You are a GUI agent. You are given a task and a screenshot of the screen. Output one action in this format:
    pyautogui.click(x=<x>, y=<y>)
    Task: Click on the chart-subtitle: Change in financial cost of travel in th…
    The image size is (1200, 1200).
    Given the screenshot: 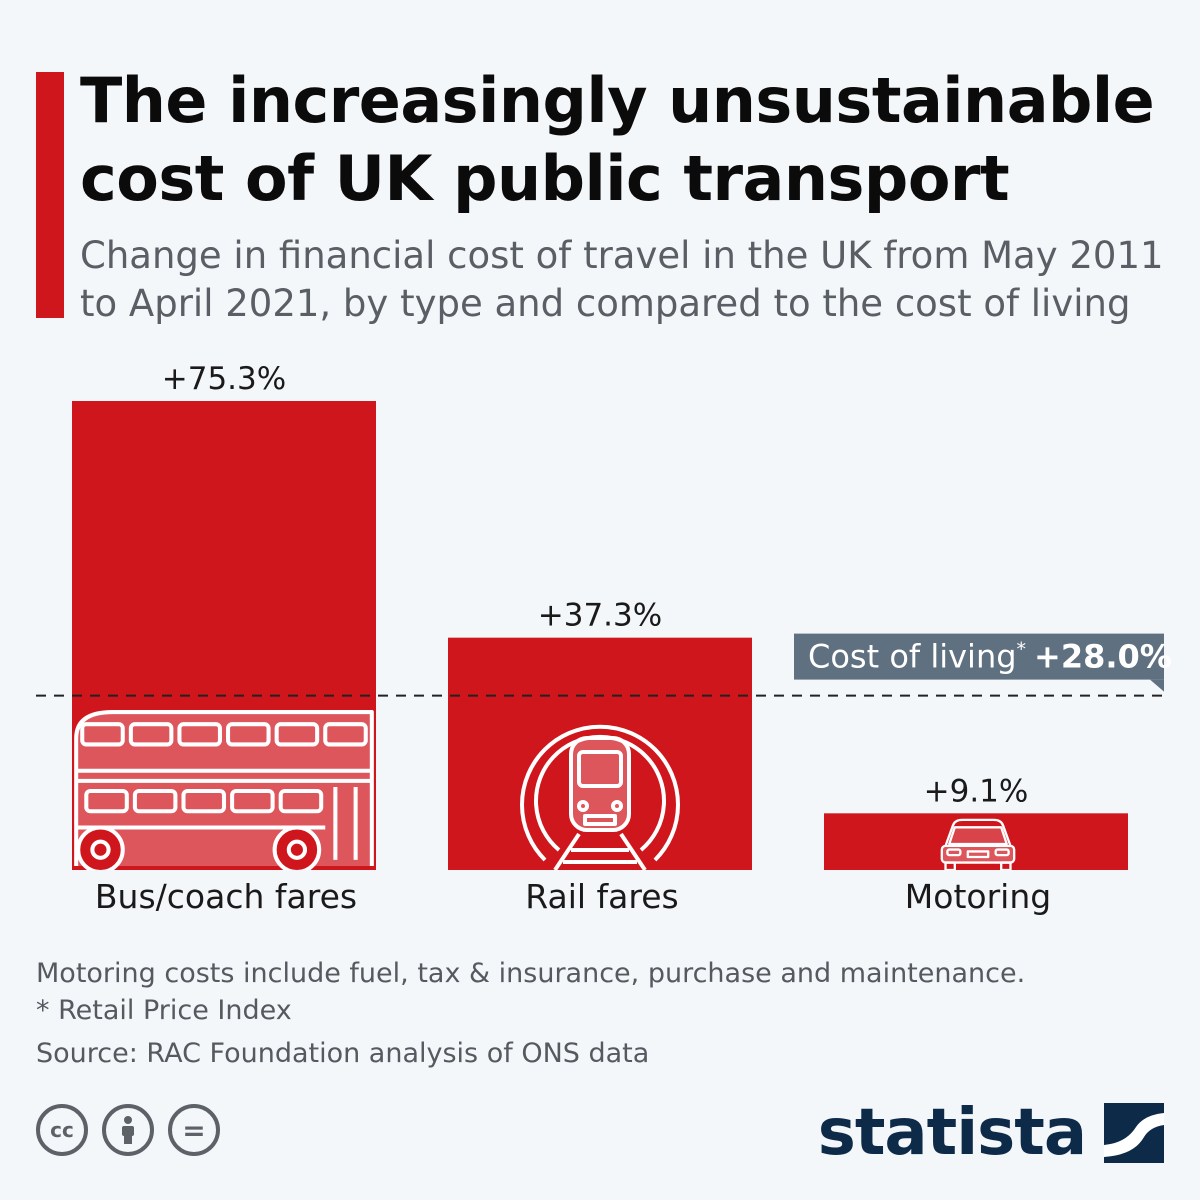 What is the action you would take?
    pyautogui.click(x=622, y=279)
    